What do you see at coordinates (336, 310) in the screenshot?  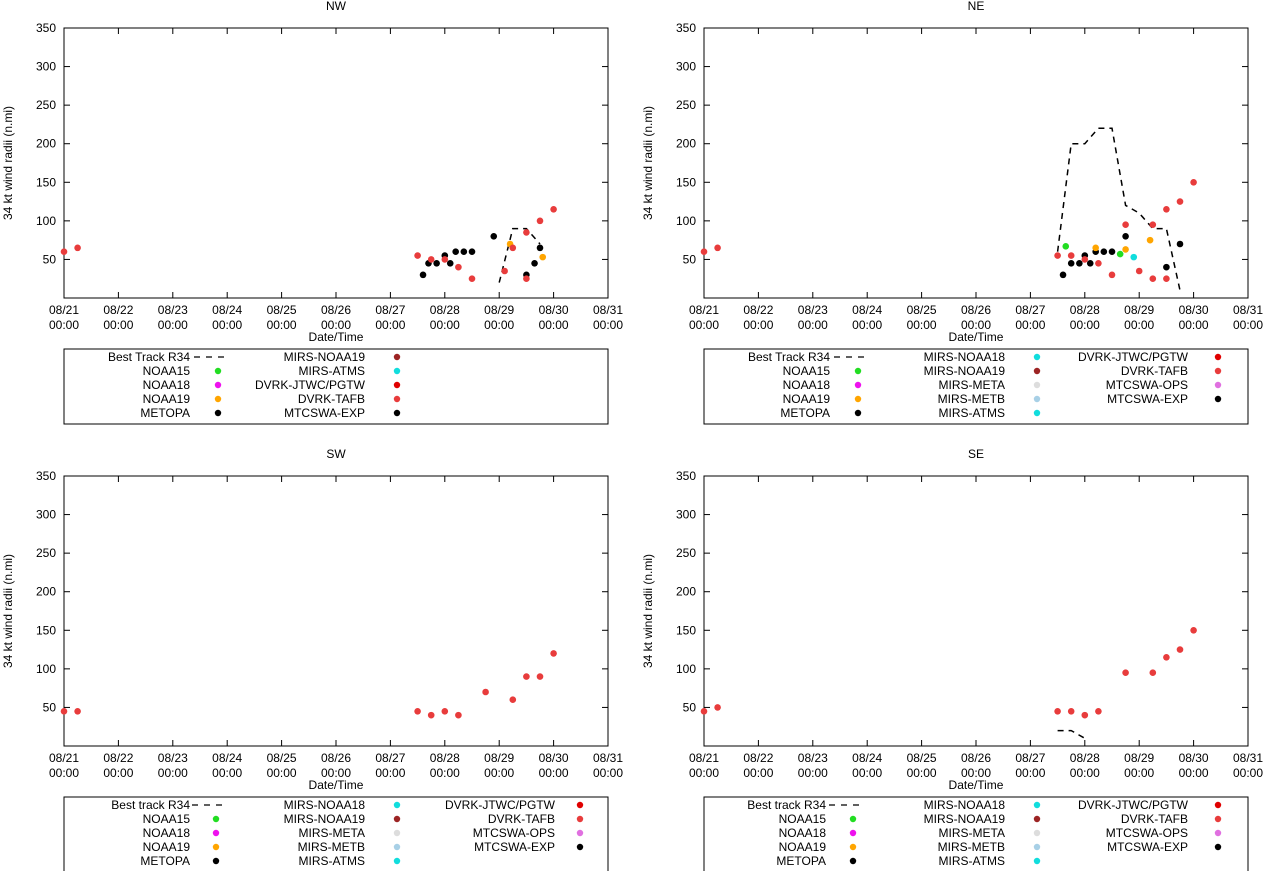 I see `x-tick-label: 08/26` at bounding box center [336, 310].